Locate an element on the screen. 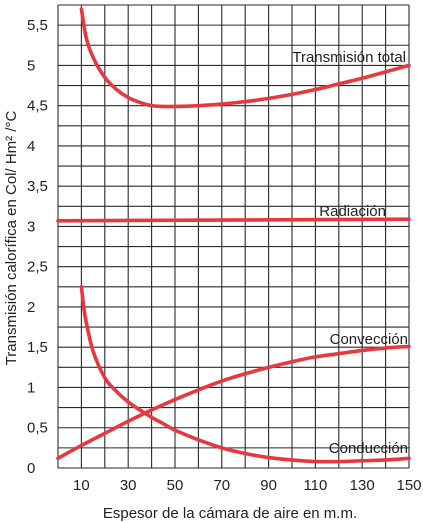 The height and width of the screenshot is (523, 423). x-tick-label: 50 is located at coordinates (175, 485).